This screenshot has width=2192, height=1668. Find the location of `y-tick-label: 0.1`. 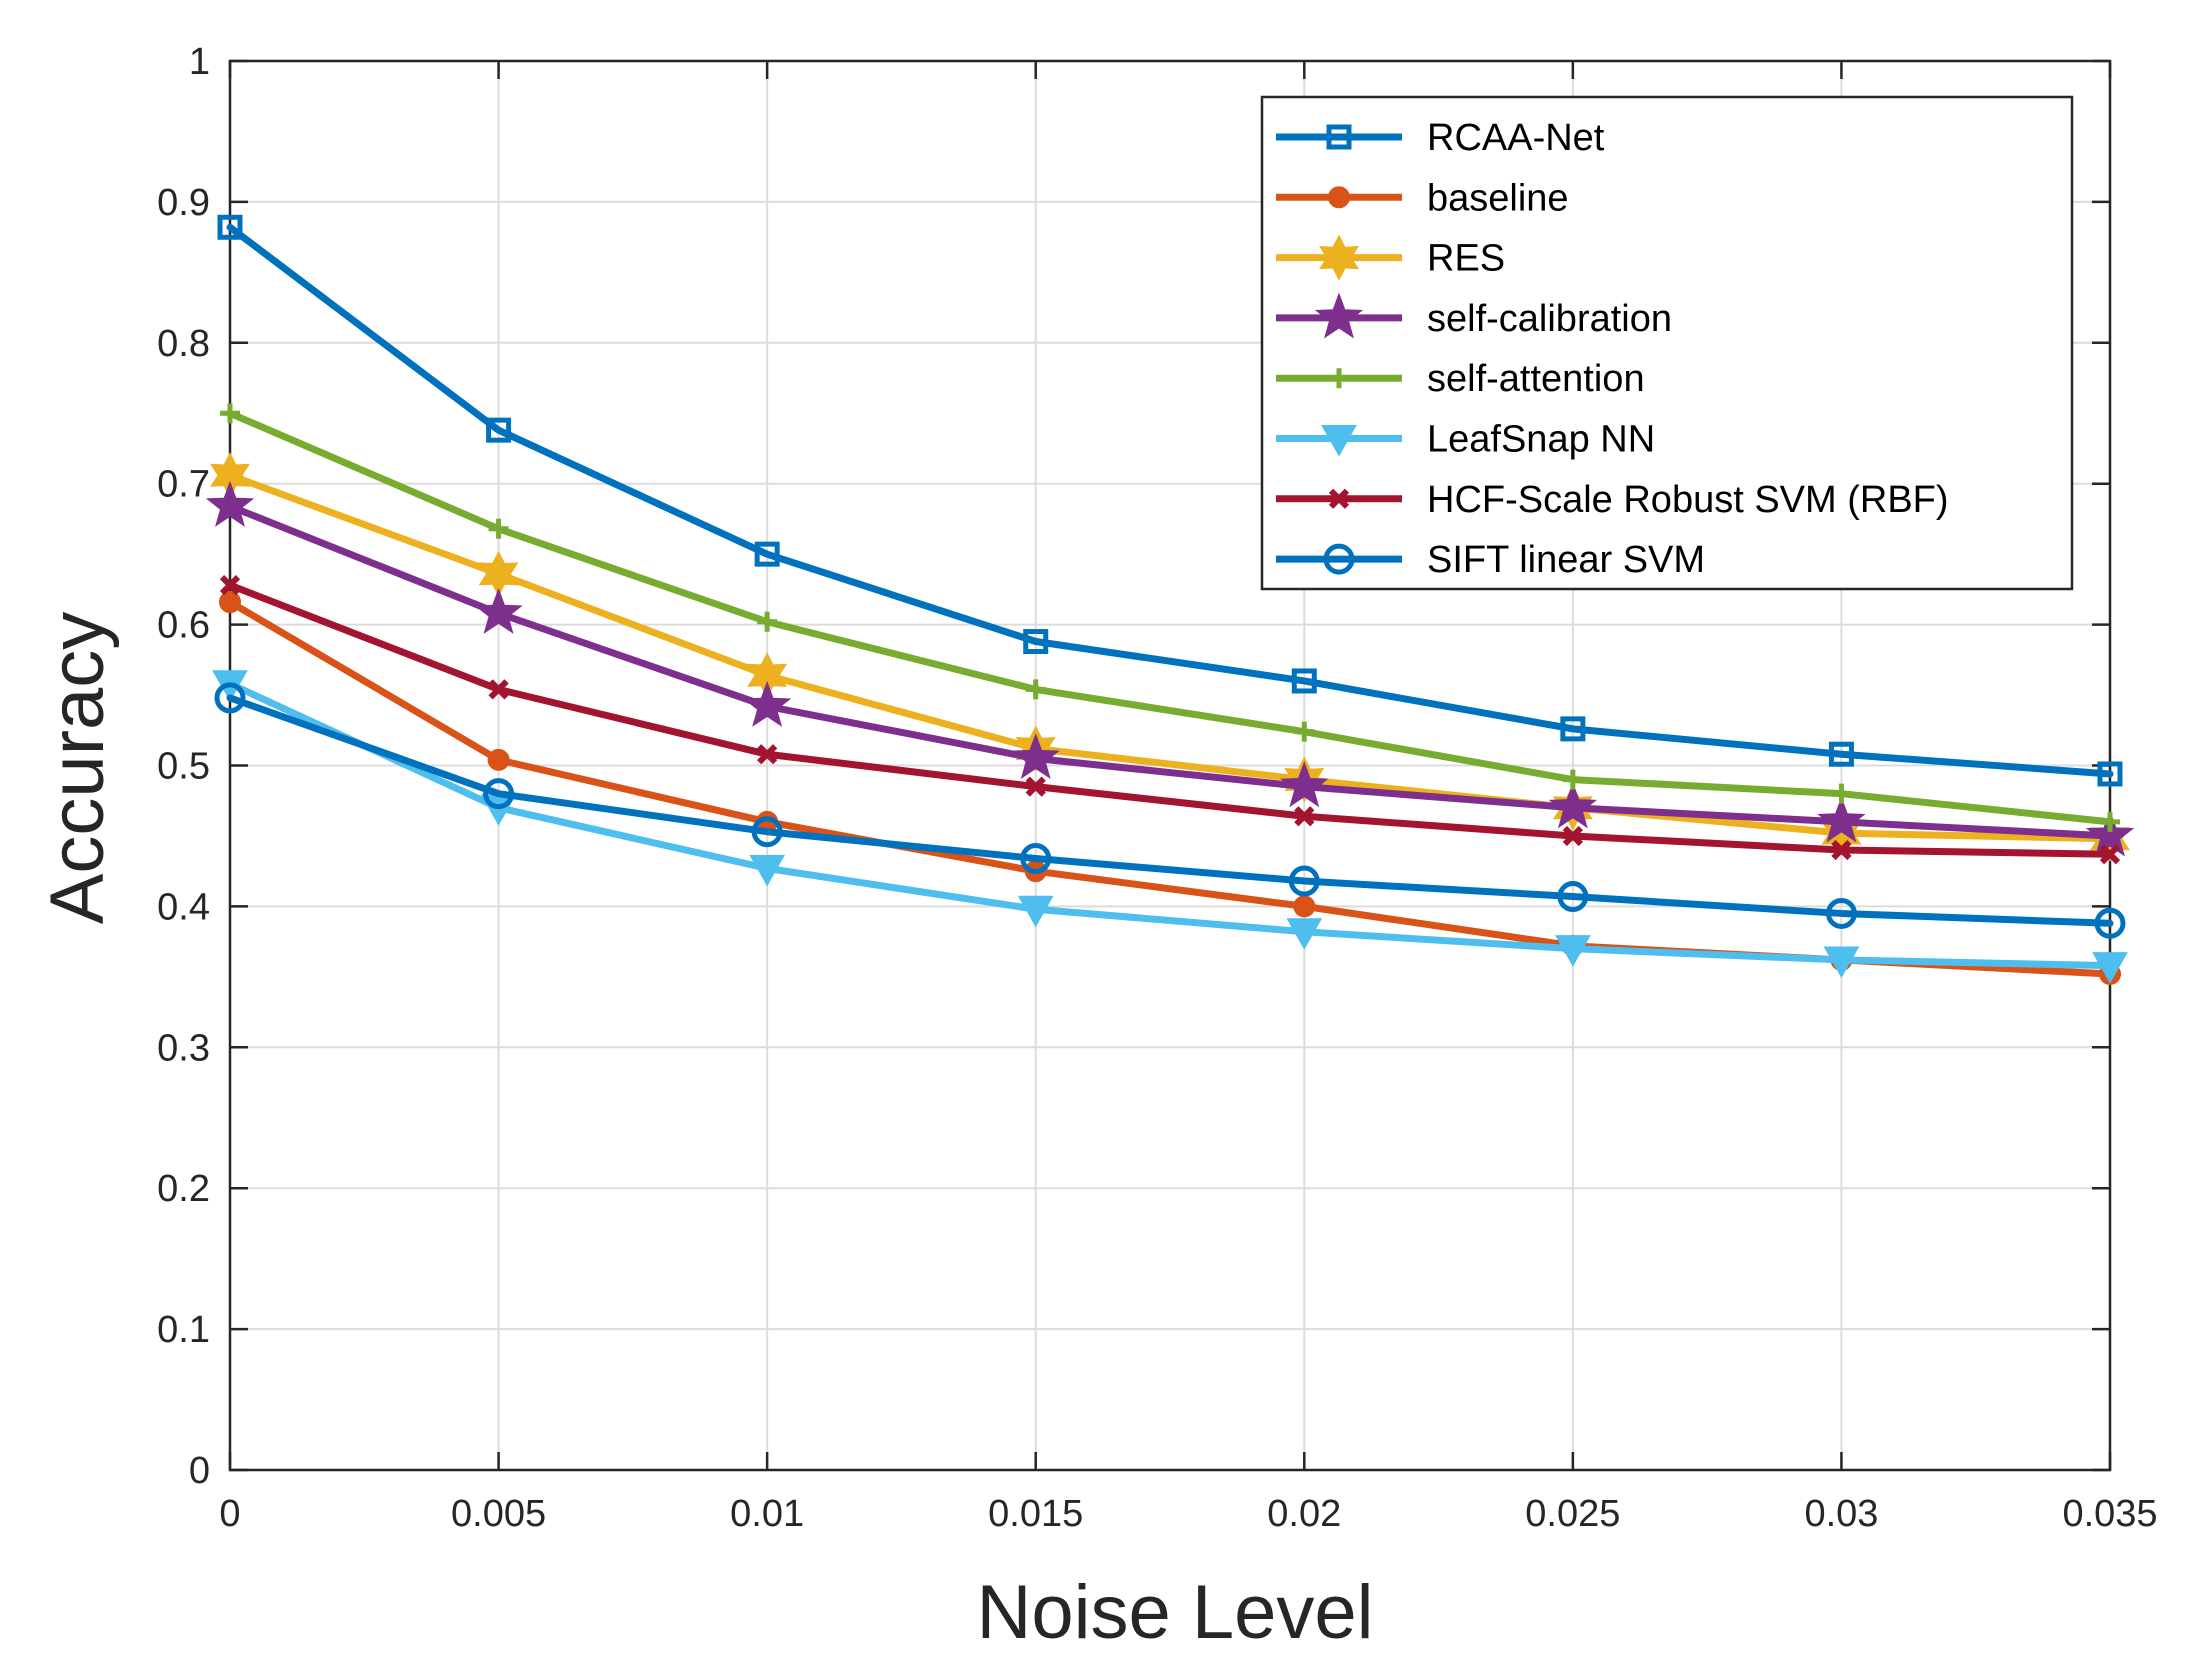

y-tick-label: 0.1 is located at coordinates (183, 1330).